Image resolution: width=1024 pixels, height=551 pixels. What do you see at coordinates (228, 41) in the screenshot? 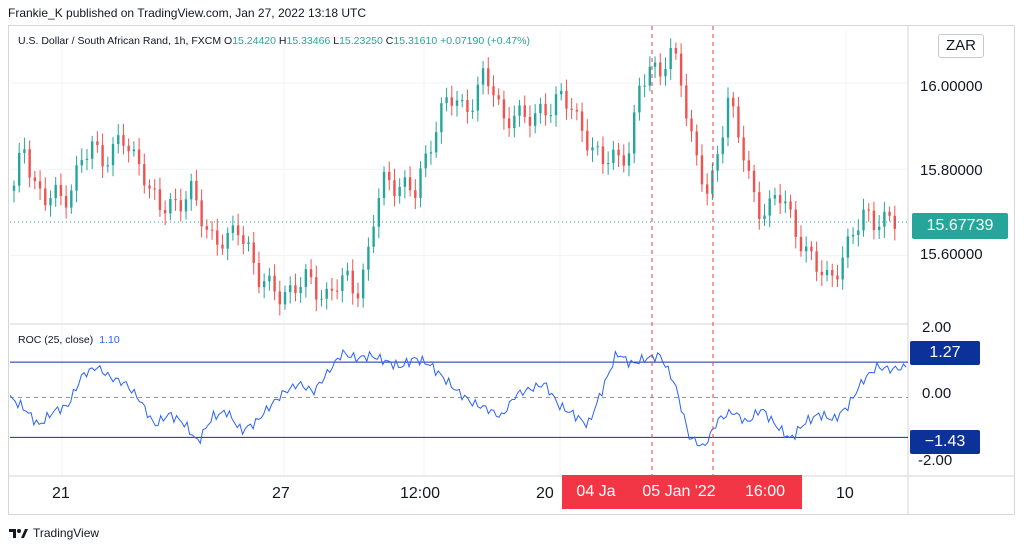
I see `open-label: O` at bounding box center [228, 41].